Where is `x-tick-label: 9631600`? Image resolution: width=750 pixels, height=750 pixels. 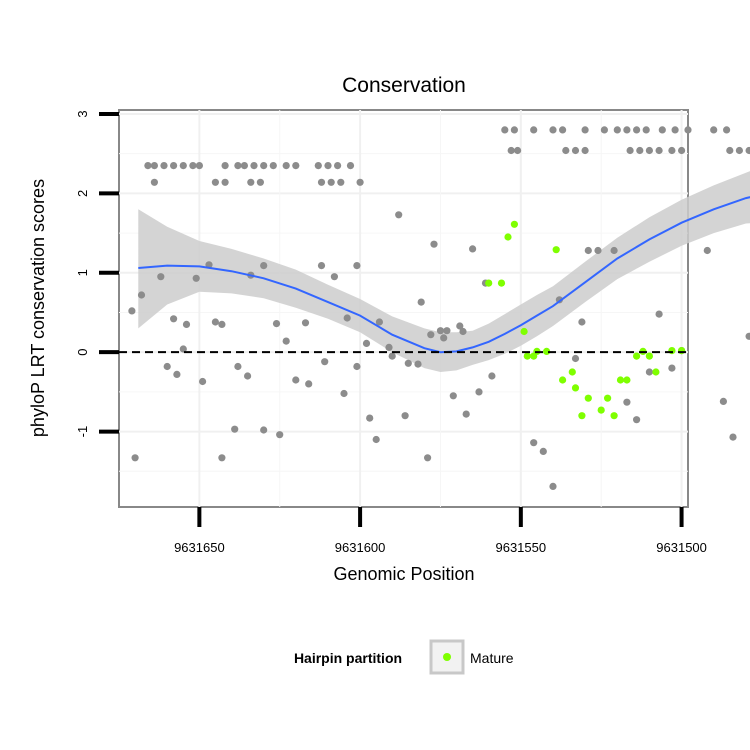
x-tick-label: 9631600 is located at coordinates (360, 547).